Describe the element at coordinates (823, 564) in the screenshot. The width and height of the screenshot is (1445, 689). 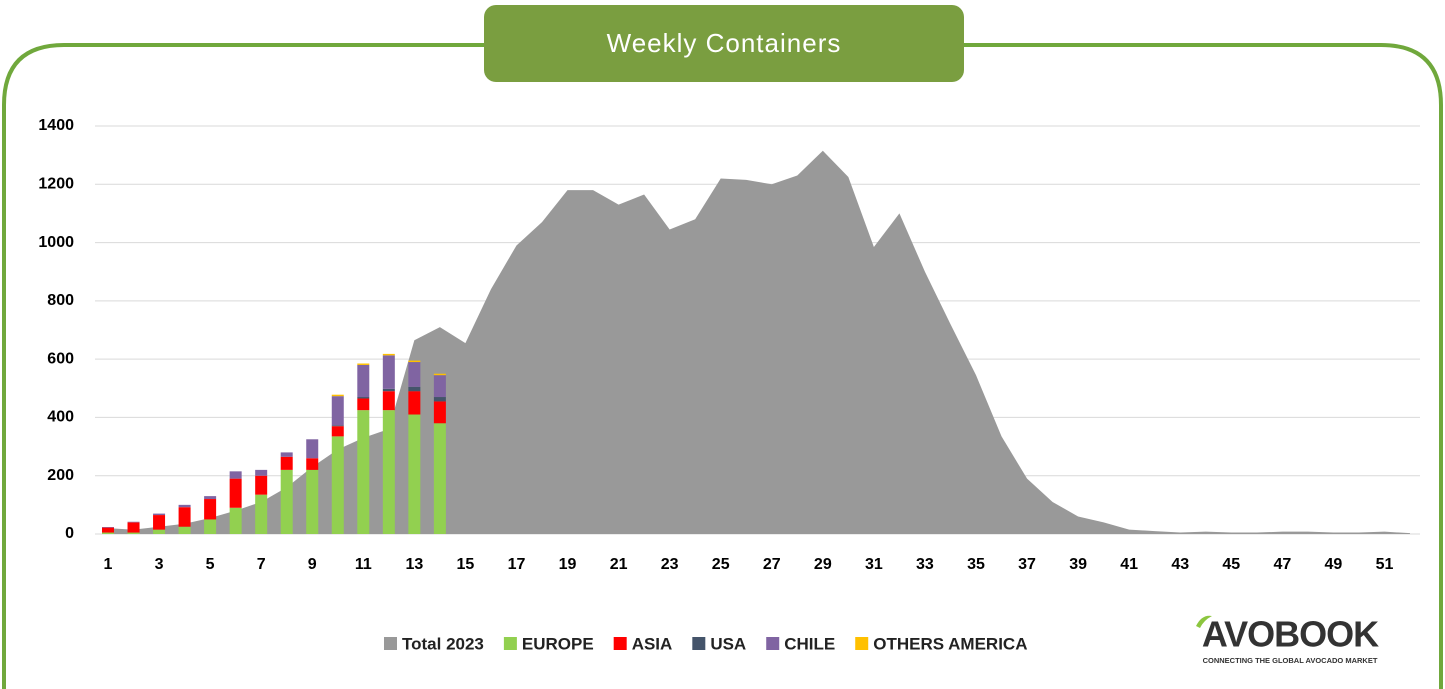
I see `x-tick-label: 29` at that location.